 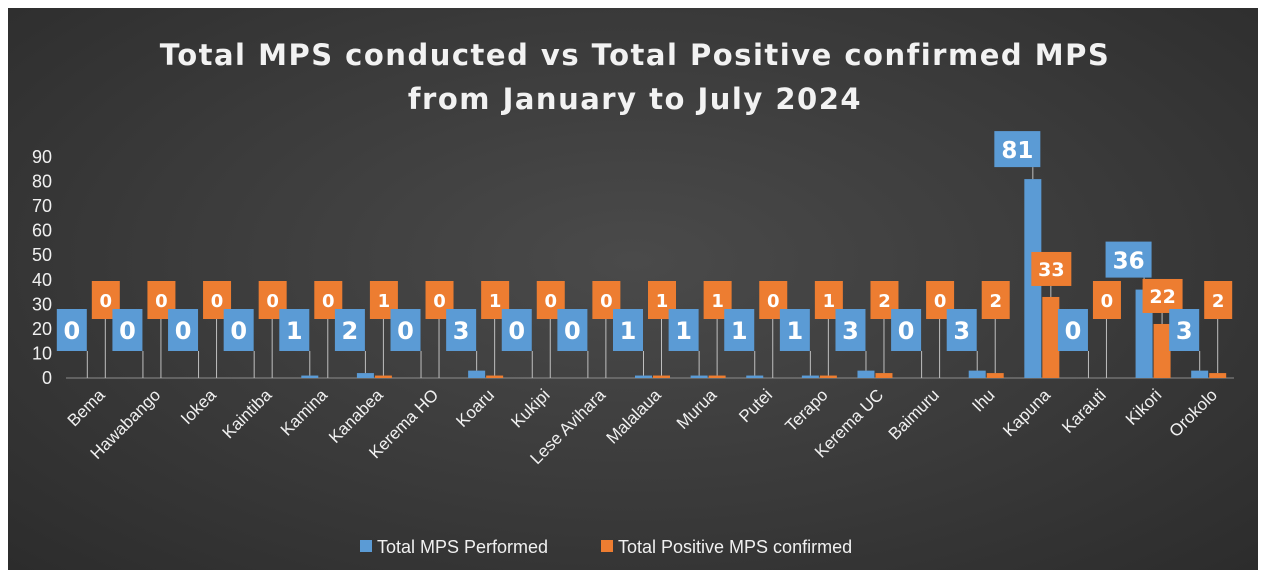 I want to click on data-label-performed: 2, so click(x=350, y=331).